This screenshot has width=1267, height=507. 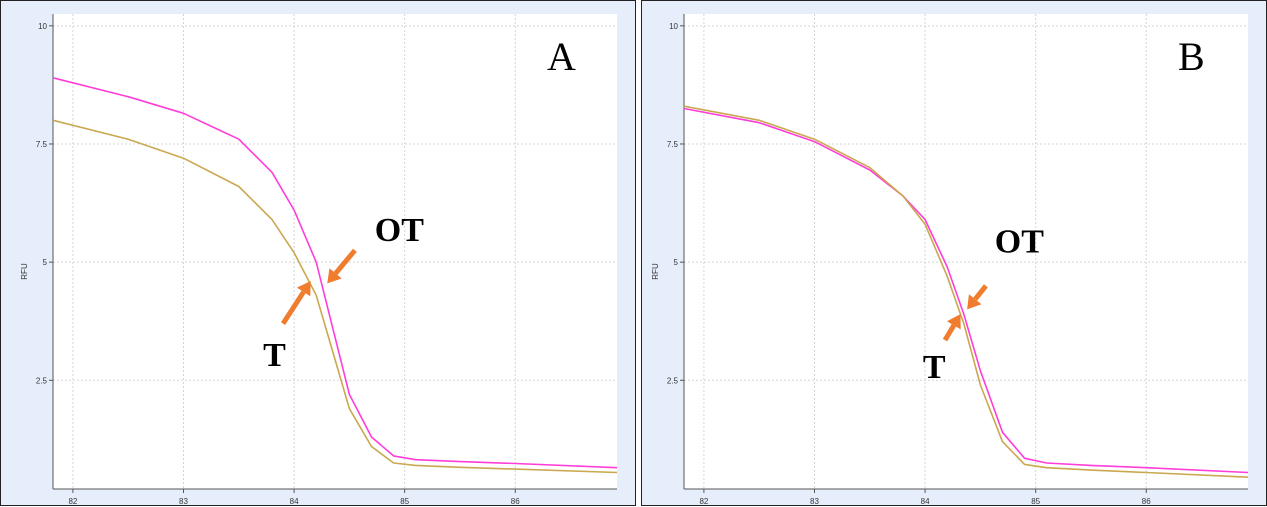 What do you see at coordinates (561, 56) in the screenshot?
I see `panel-label: A` at bounding box center [561, 56].